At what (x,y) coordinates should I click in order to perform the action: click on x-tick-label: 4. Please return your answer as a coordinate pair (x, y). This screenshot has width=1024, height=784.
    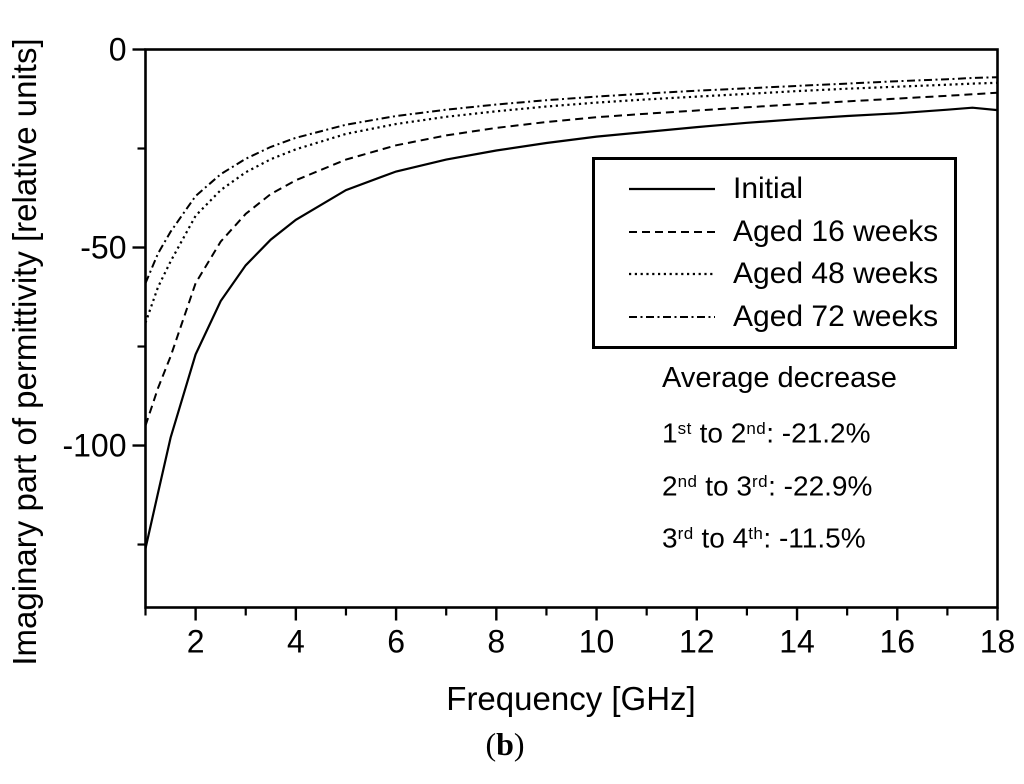
    Looking at the image, I should click on (296, 642).